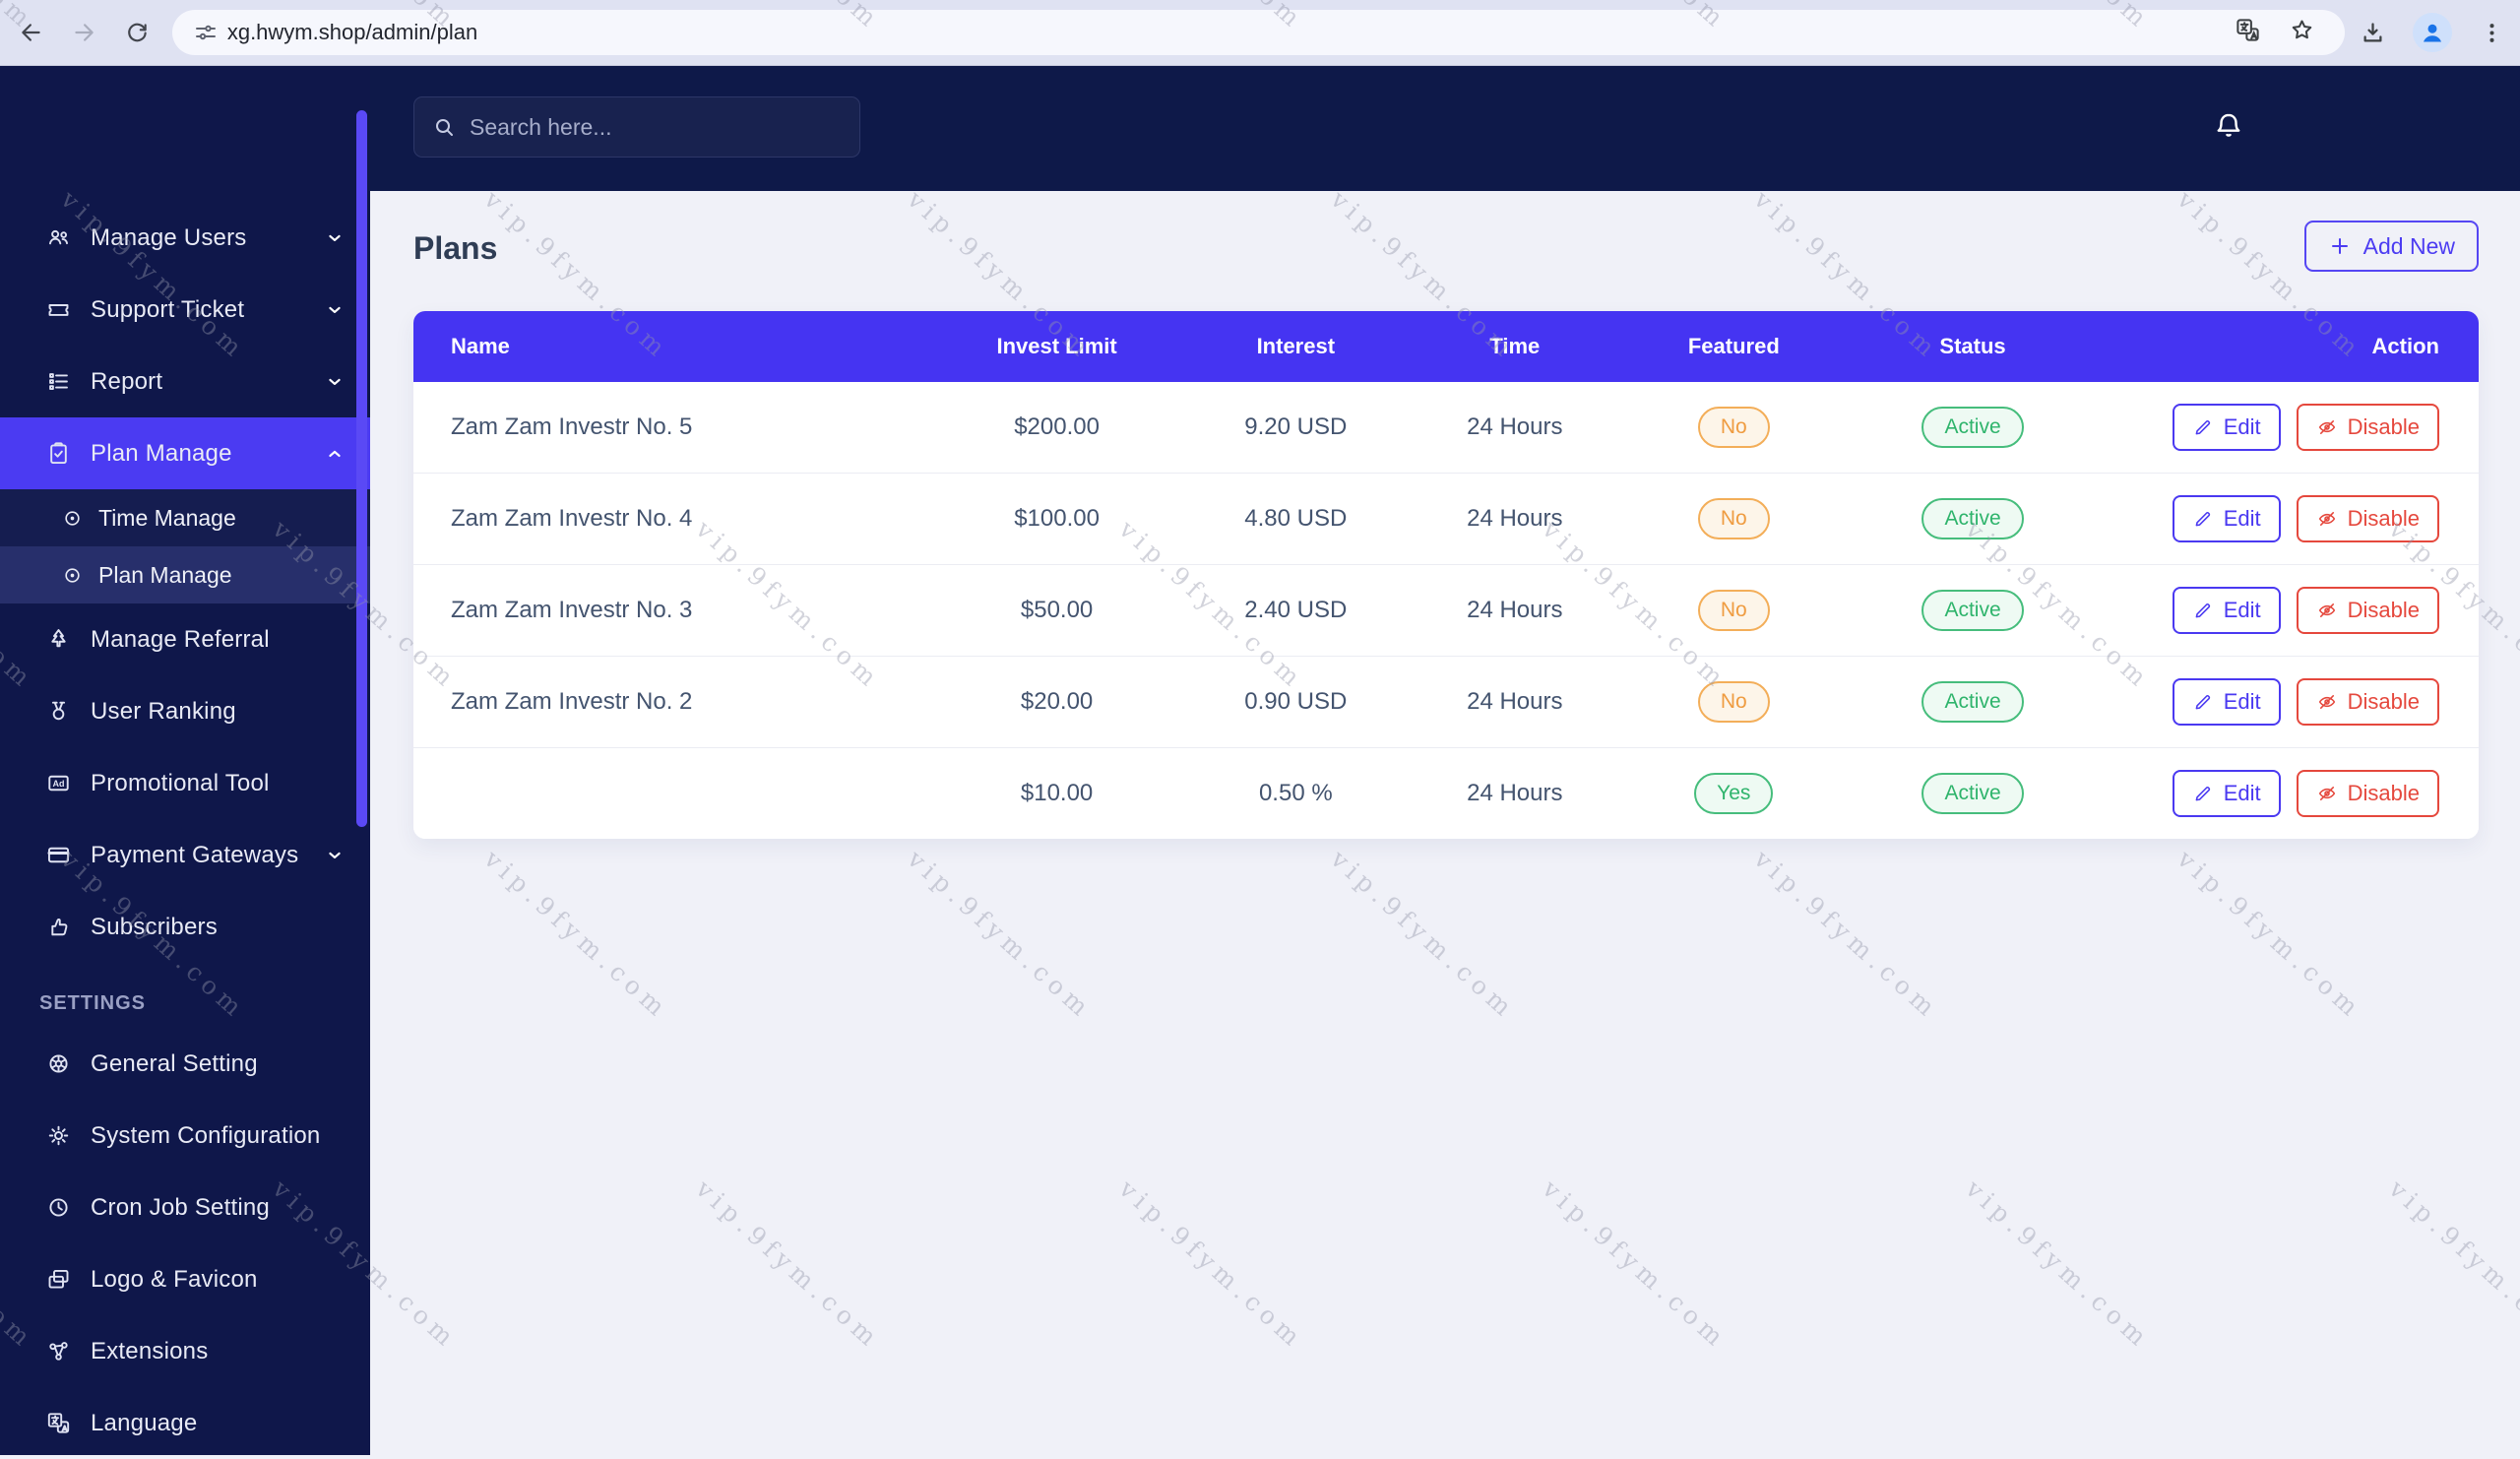  I want to click on browser-reload-button, so click(136, 32).